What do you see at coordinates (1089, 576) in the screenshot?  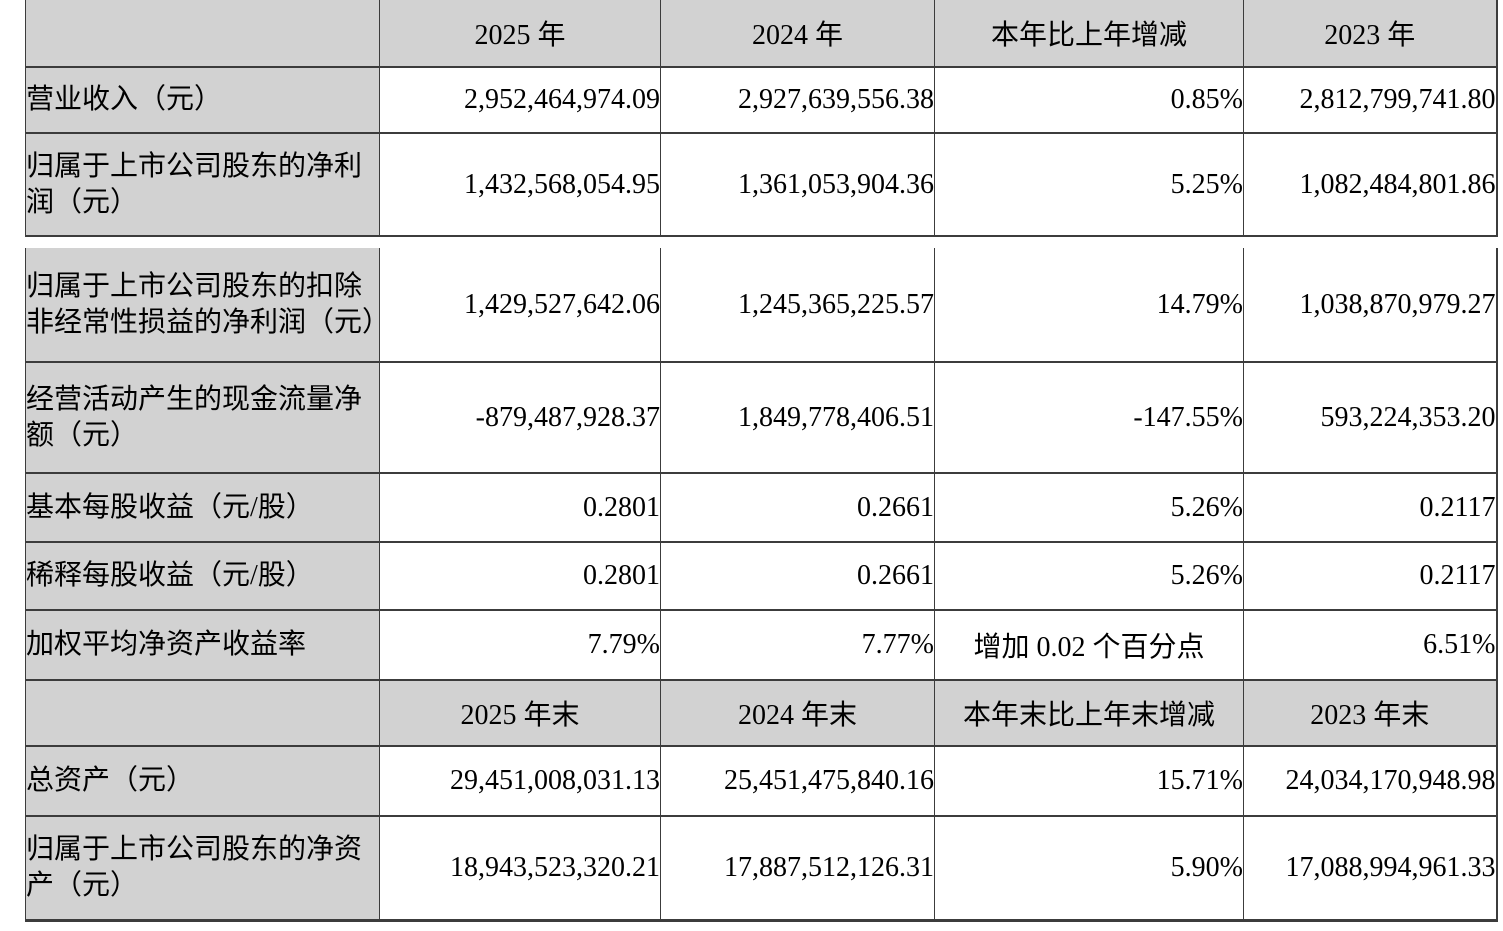 I see `cell-diluted-eps-change: 5.26%` at bounding box center [1089, 576].